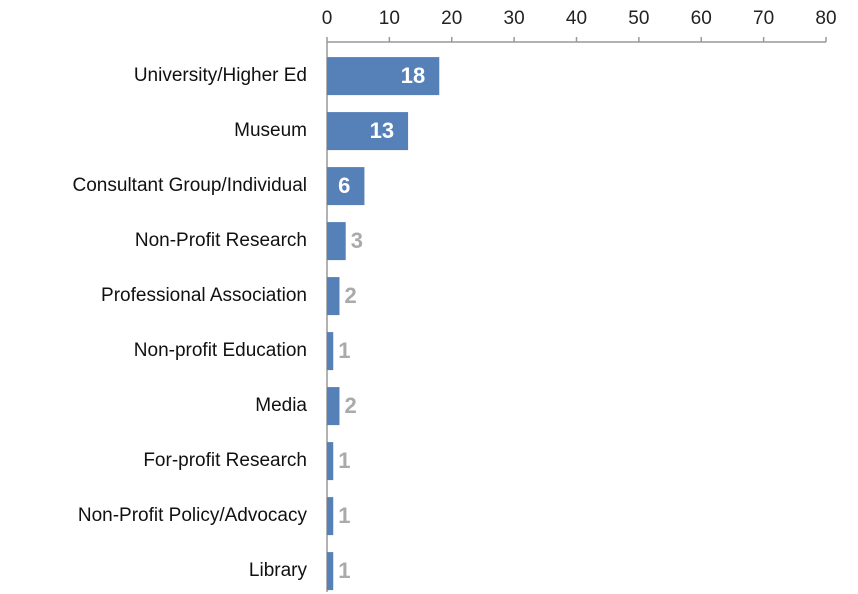 The height and width of the screenshot is (594, 858). What do you see at coordinates (281, 405) in the screenshot?
I see `y-tick-label: Media` at bounding box center [281, 405].